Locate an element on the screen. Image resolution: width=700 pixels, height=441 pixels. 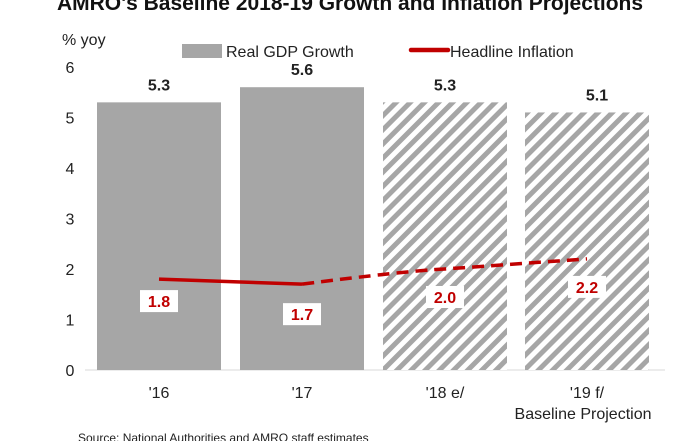
x-tick-label: '17 is located at coordinates (302, 393).